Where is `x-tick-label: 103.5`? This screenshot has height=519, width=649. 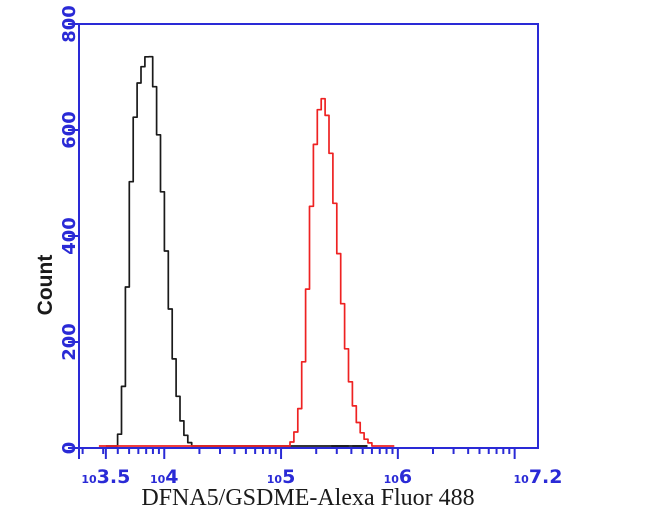
x-tick-label: 103.5 is located at coordinates (105, 477).